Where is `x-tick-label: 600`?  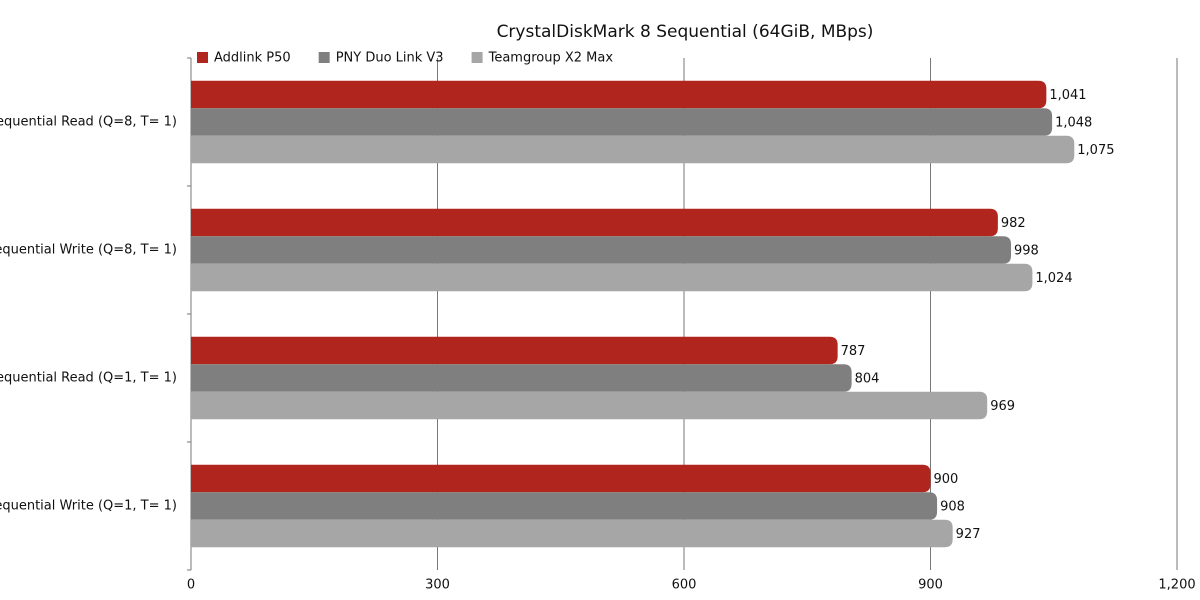 x-tick-label: 600 is located at coordinates (684, 585).